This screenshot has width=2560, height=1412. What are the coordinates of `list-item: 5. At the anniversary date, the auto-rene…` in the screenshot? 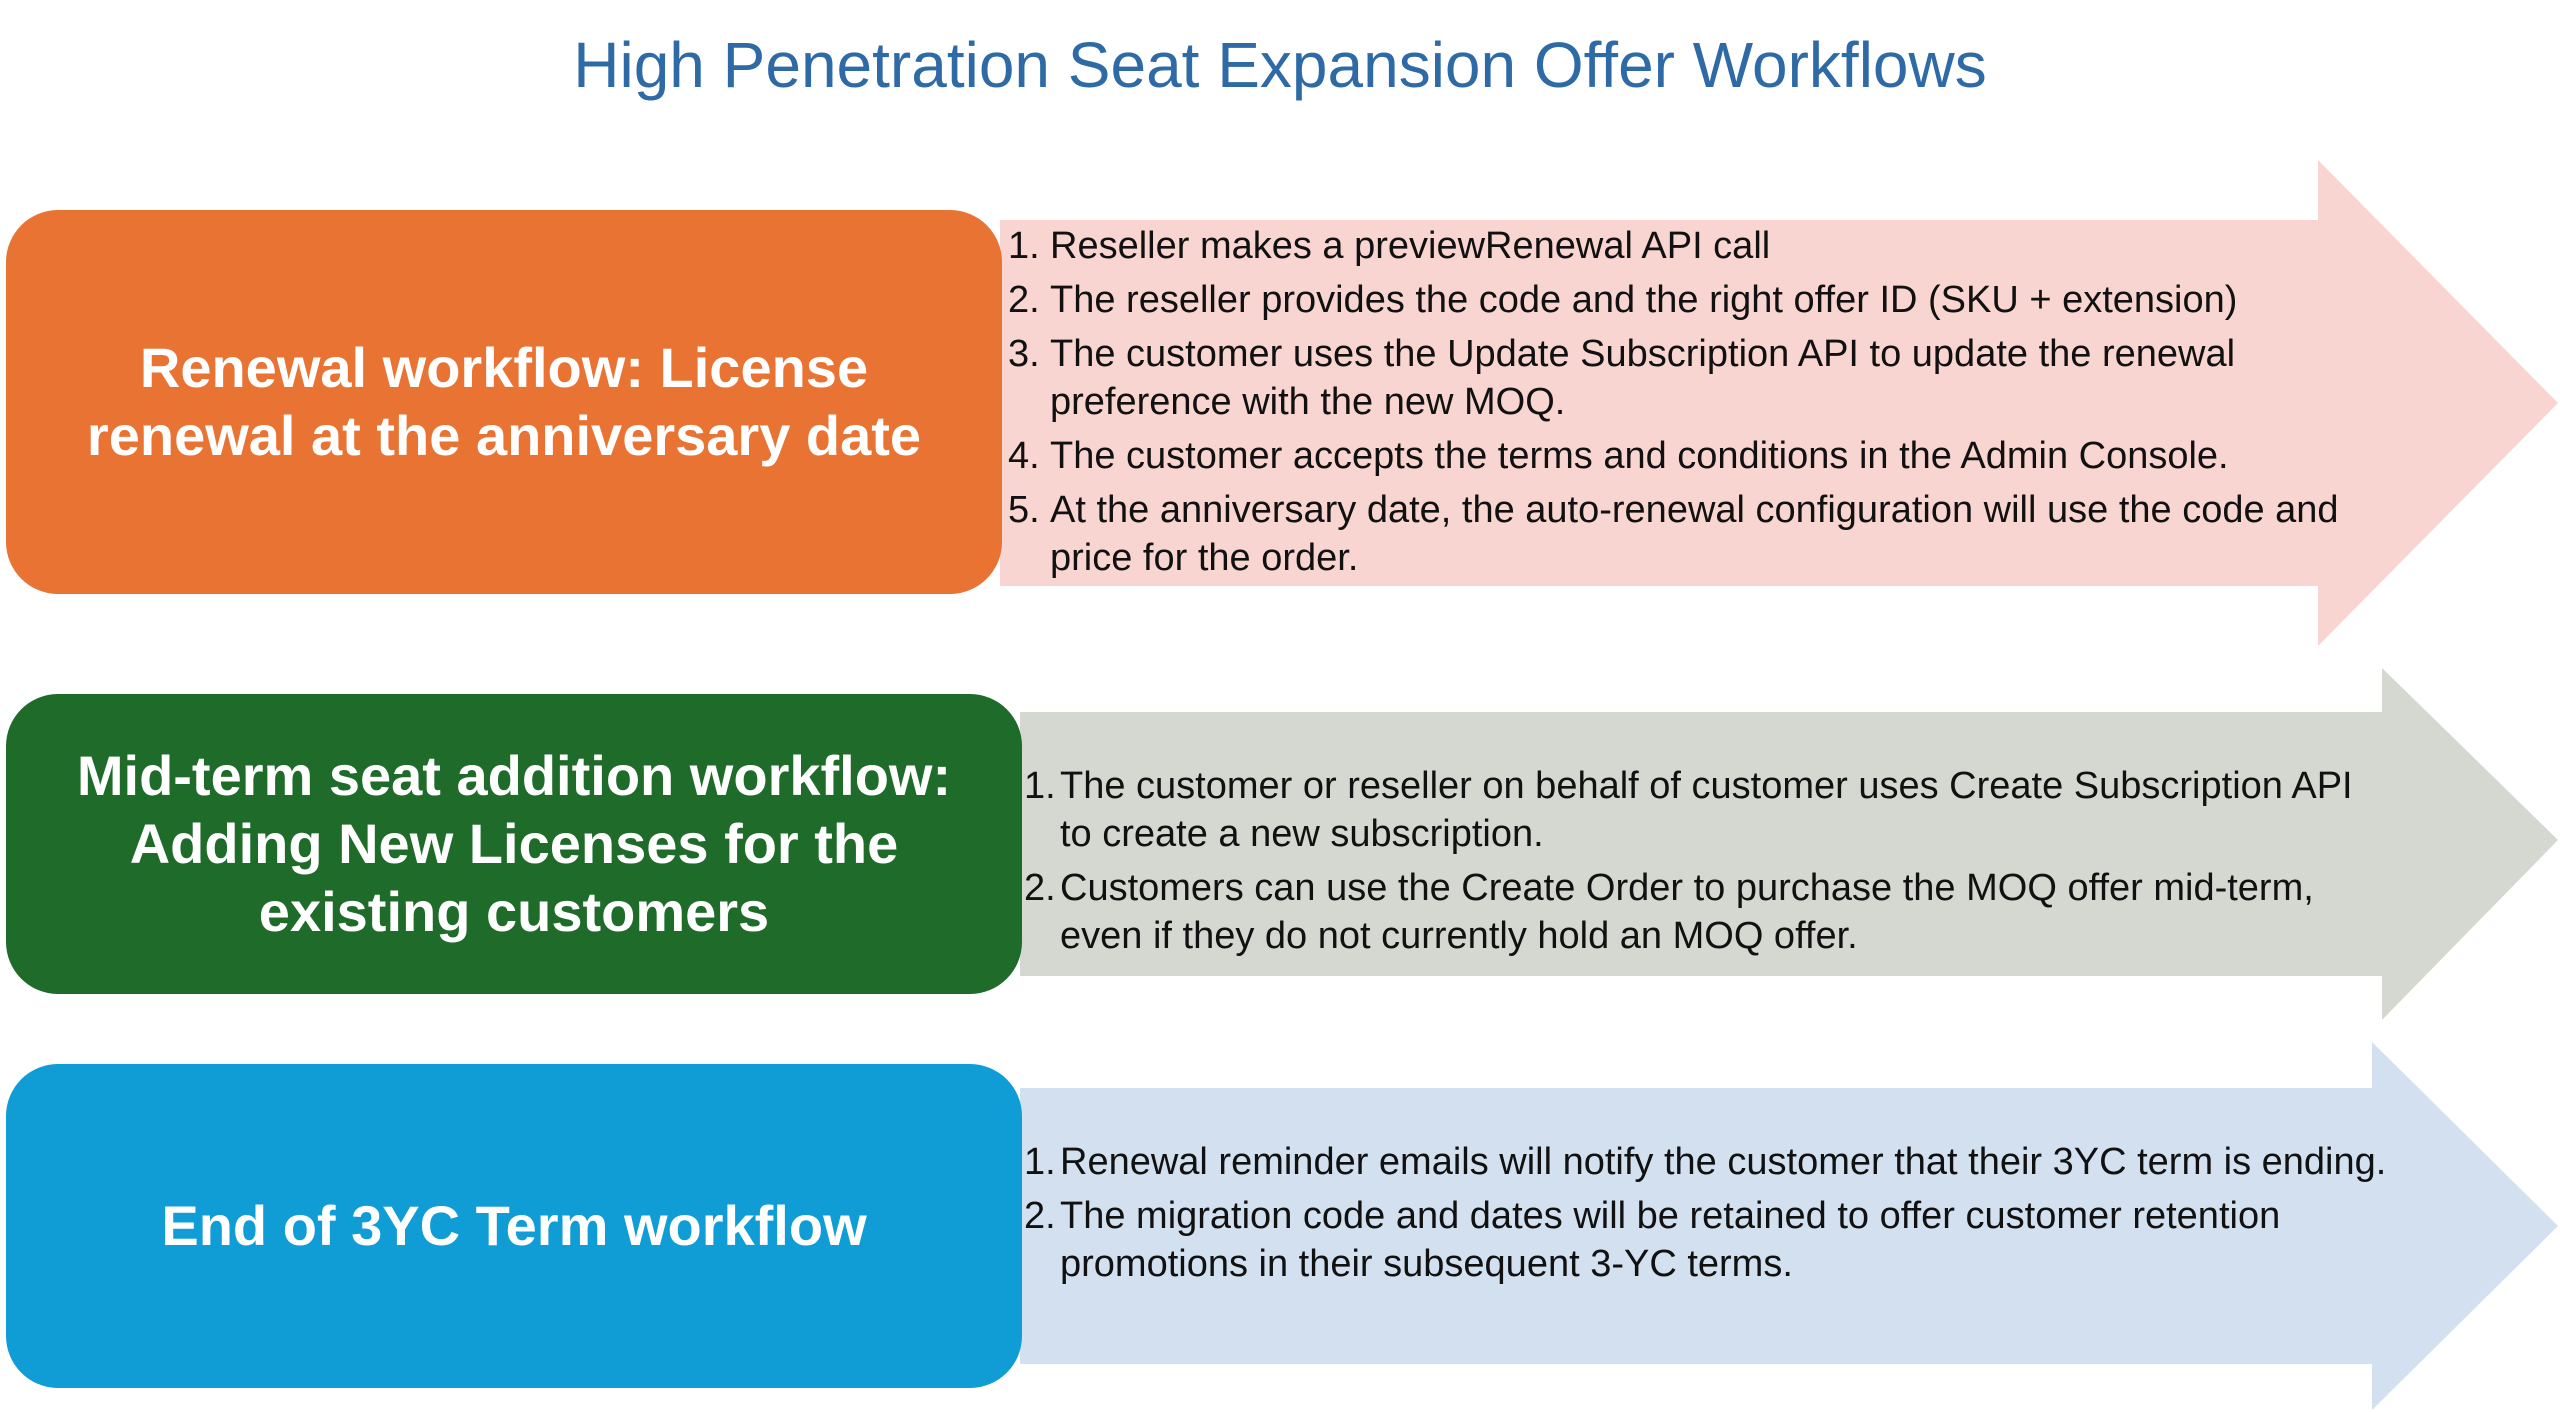 It's located at (1708, 534).